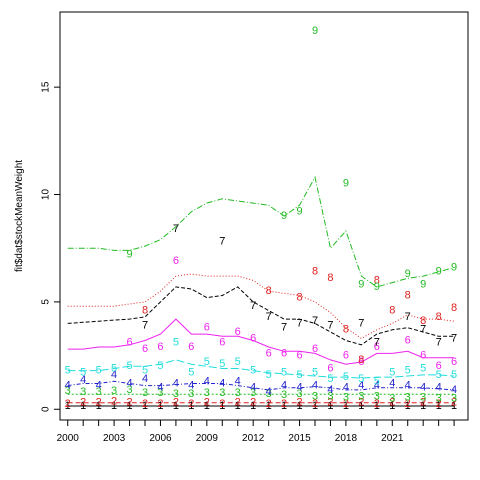  I want to click on x-tick-label: 2006, so click(160, 438).